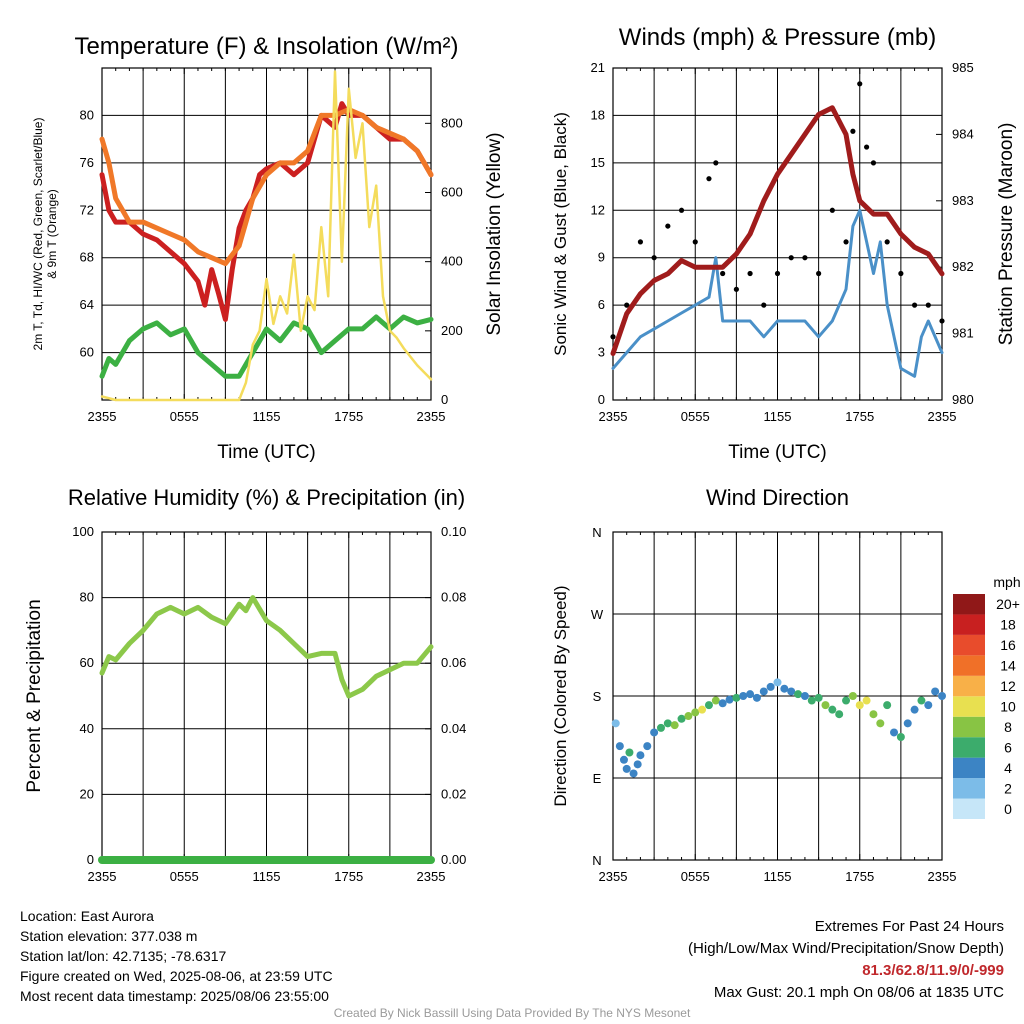 This screenshot has width=1024, height=1024. Describe the element at coordinates (963, 333) in the screenshot. I see `y-tick-label-right: 981` at that location.